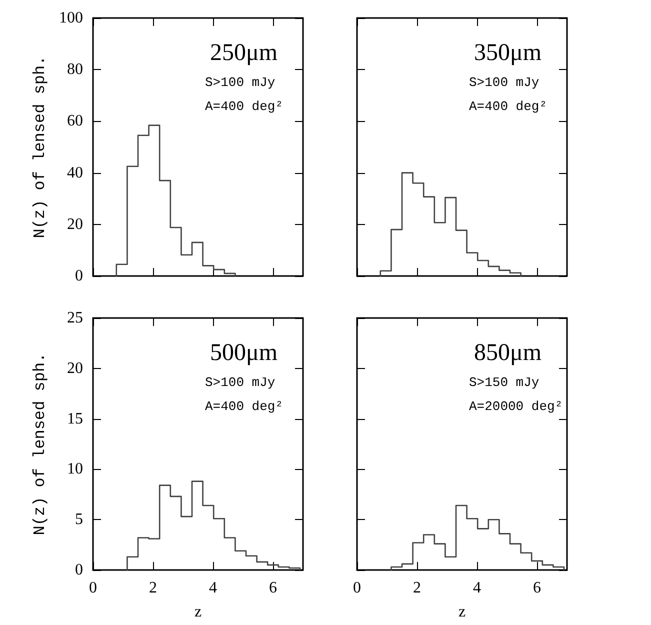  What do you see at coordinates (244, 353) in the screenshot?
I see `text: 500μm` at bounding box center [244, 353].